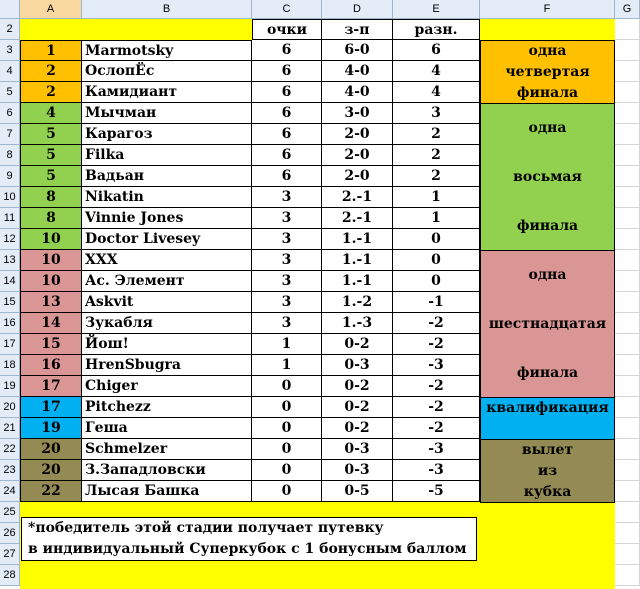 The height and width of the screenshot is (589, 640). Describe the element at coordinates (10, 575) in the screenshot. I see `row-header-28: 28` at that location.